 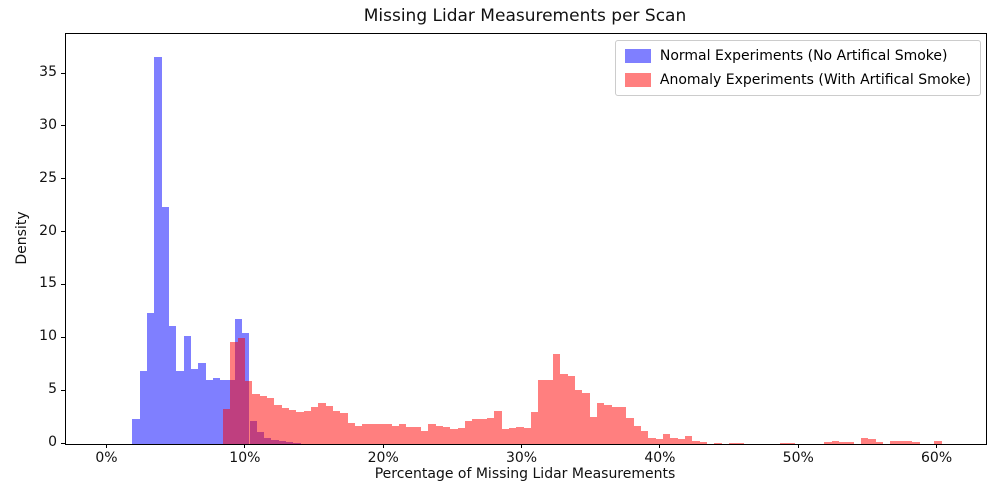 I want to click on x-axis-label: Percentage of Missing Lidar Measurements, so click(x=525, y=474).